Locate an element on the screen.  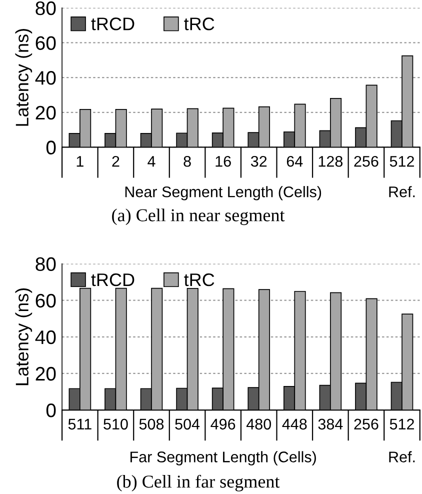
x-tick-label: 16 is located at coordinates (223, 161).